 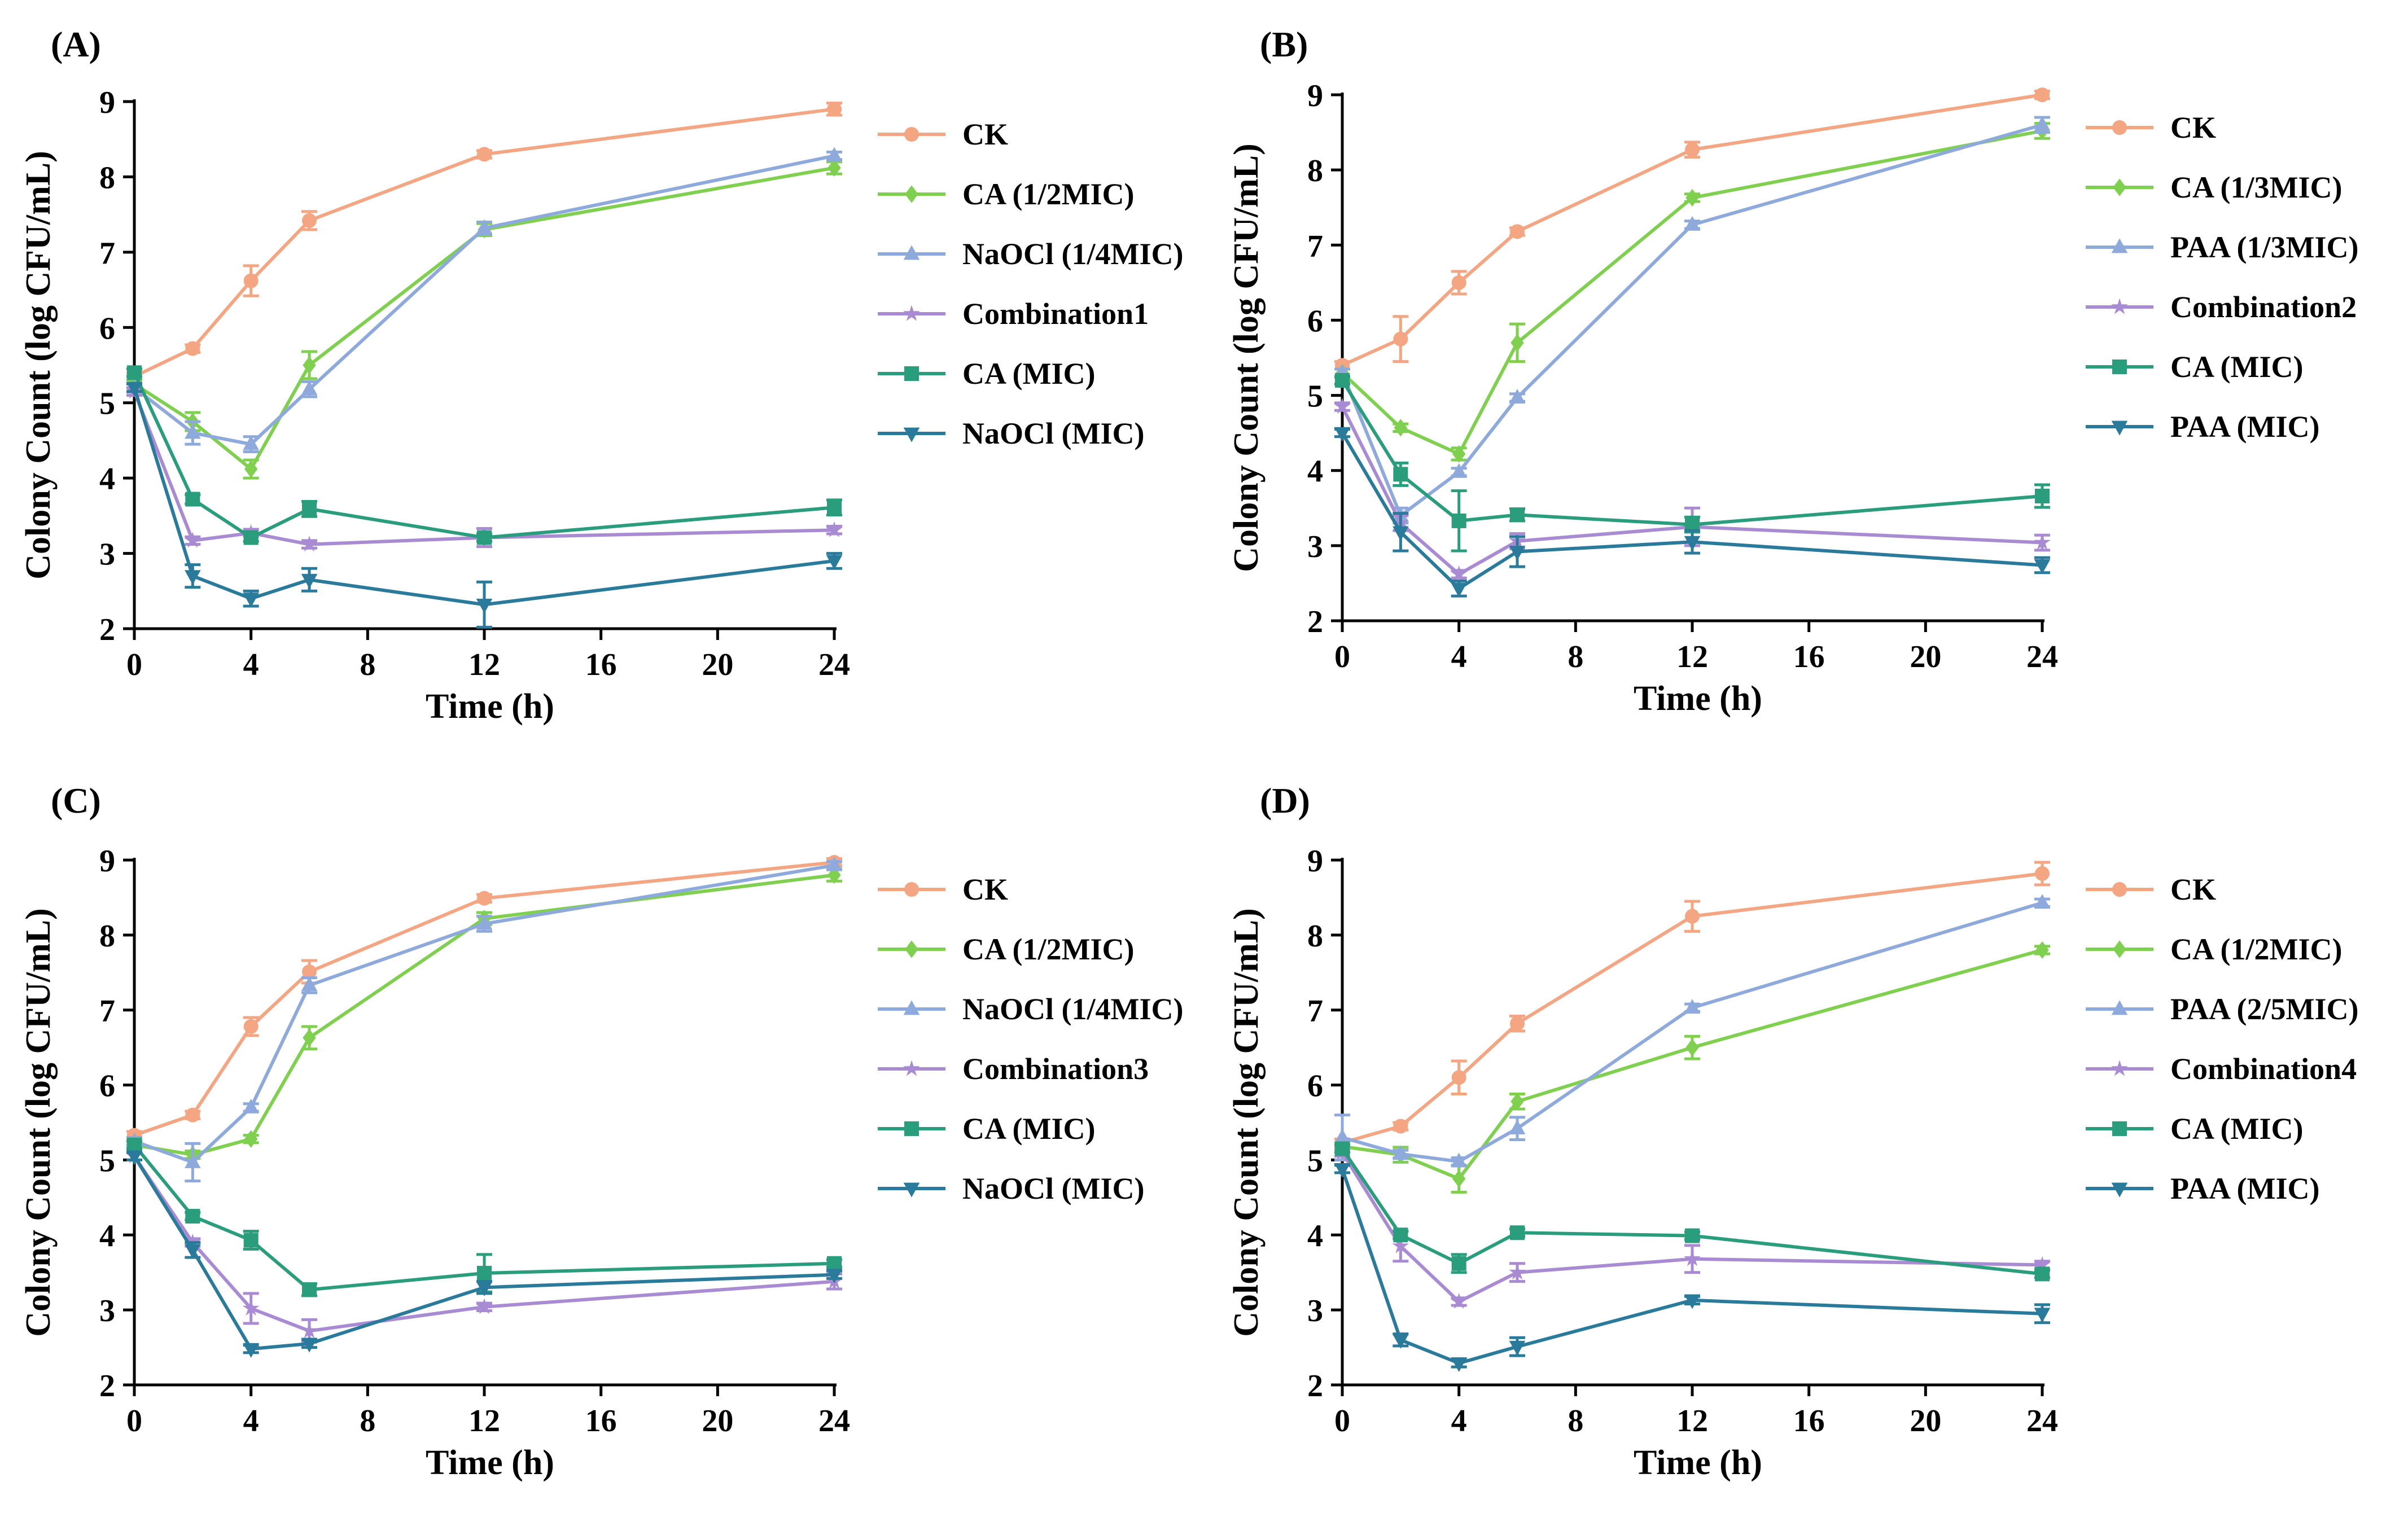 What do you see at coordinates (107, 102) in the screenshot?
I see `y-tick-label: 9` at bounding box center [107, 102].